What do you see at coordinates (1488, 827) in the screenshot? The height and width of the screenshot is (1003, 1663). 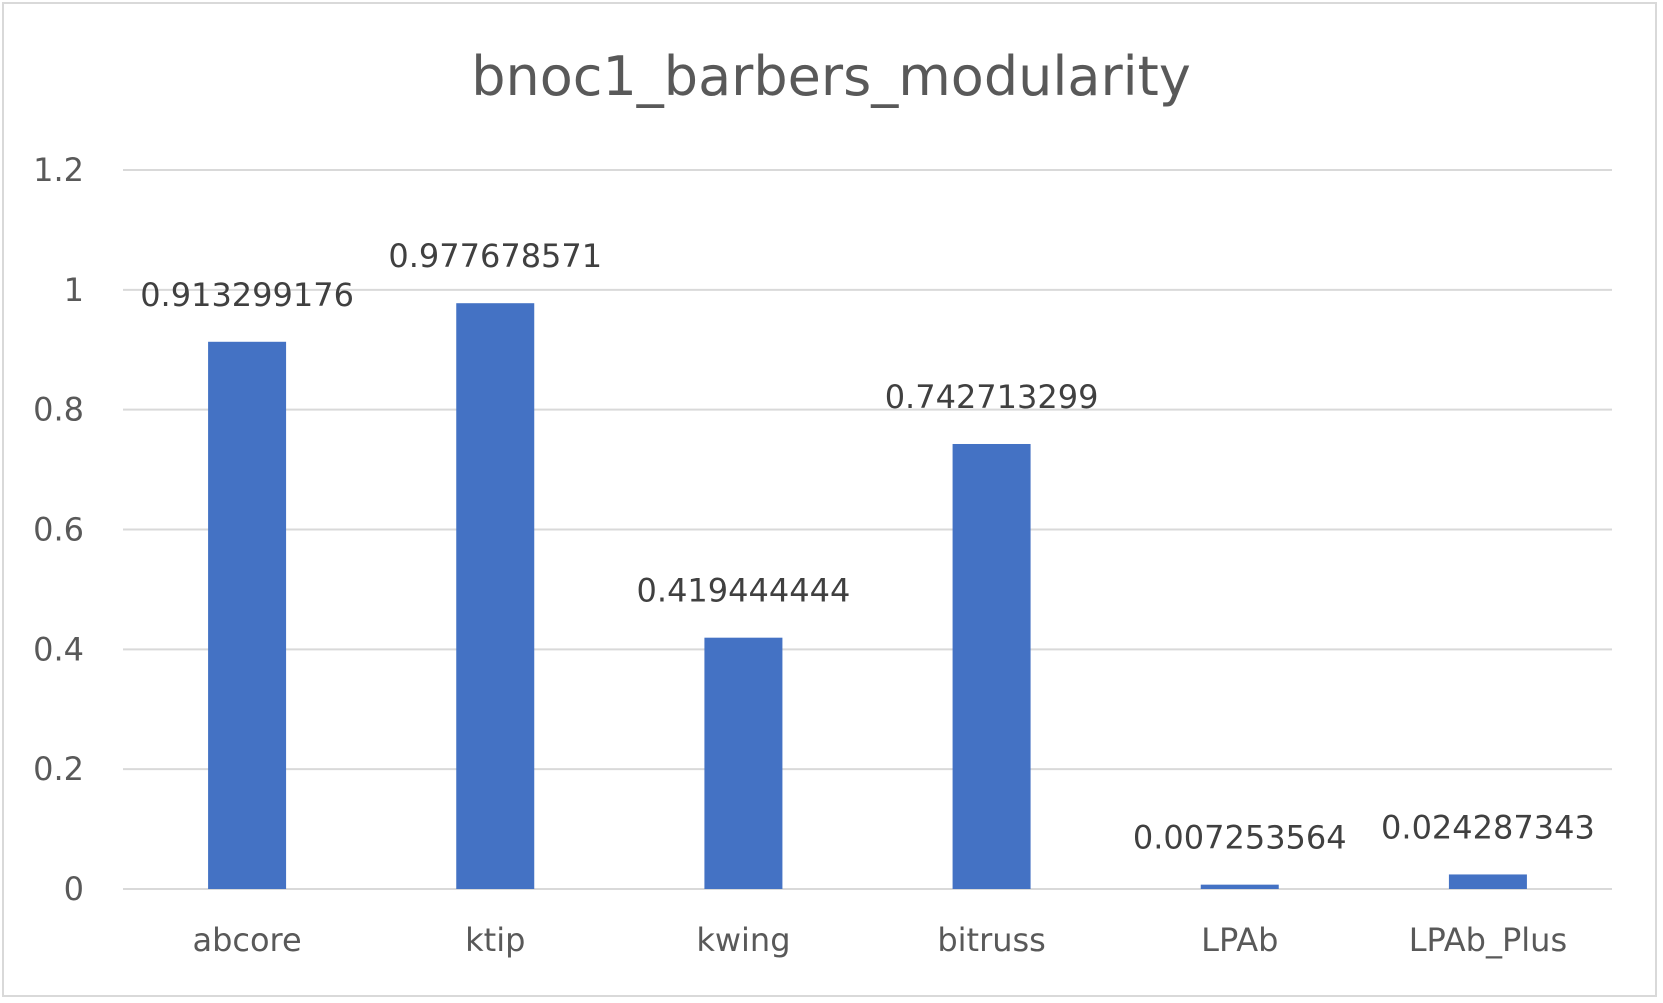 I see `data-label: 0.024287343` at bounding box center [1488, 827].